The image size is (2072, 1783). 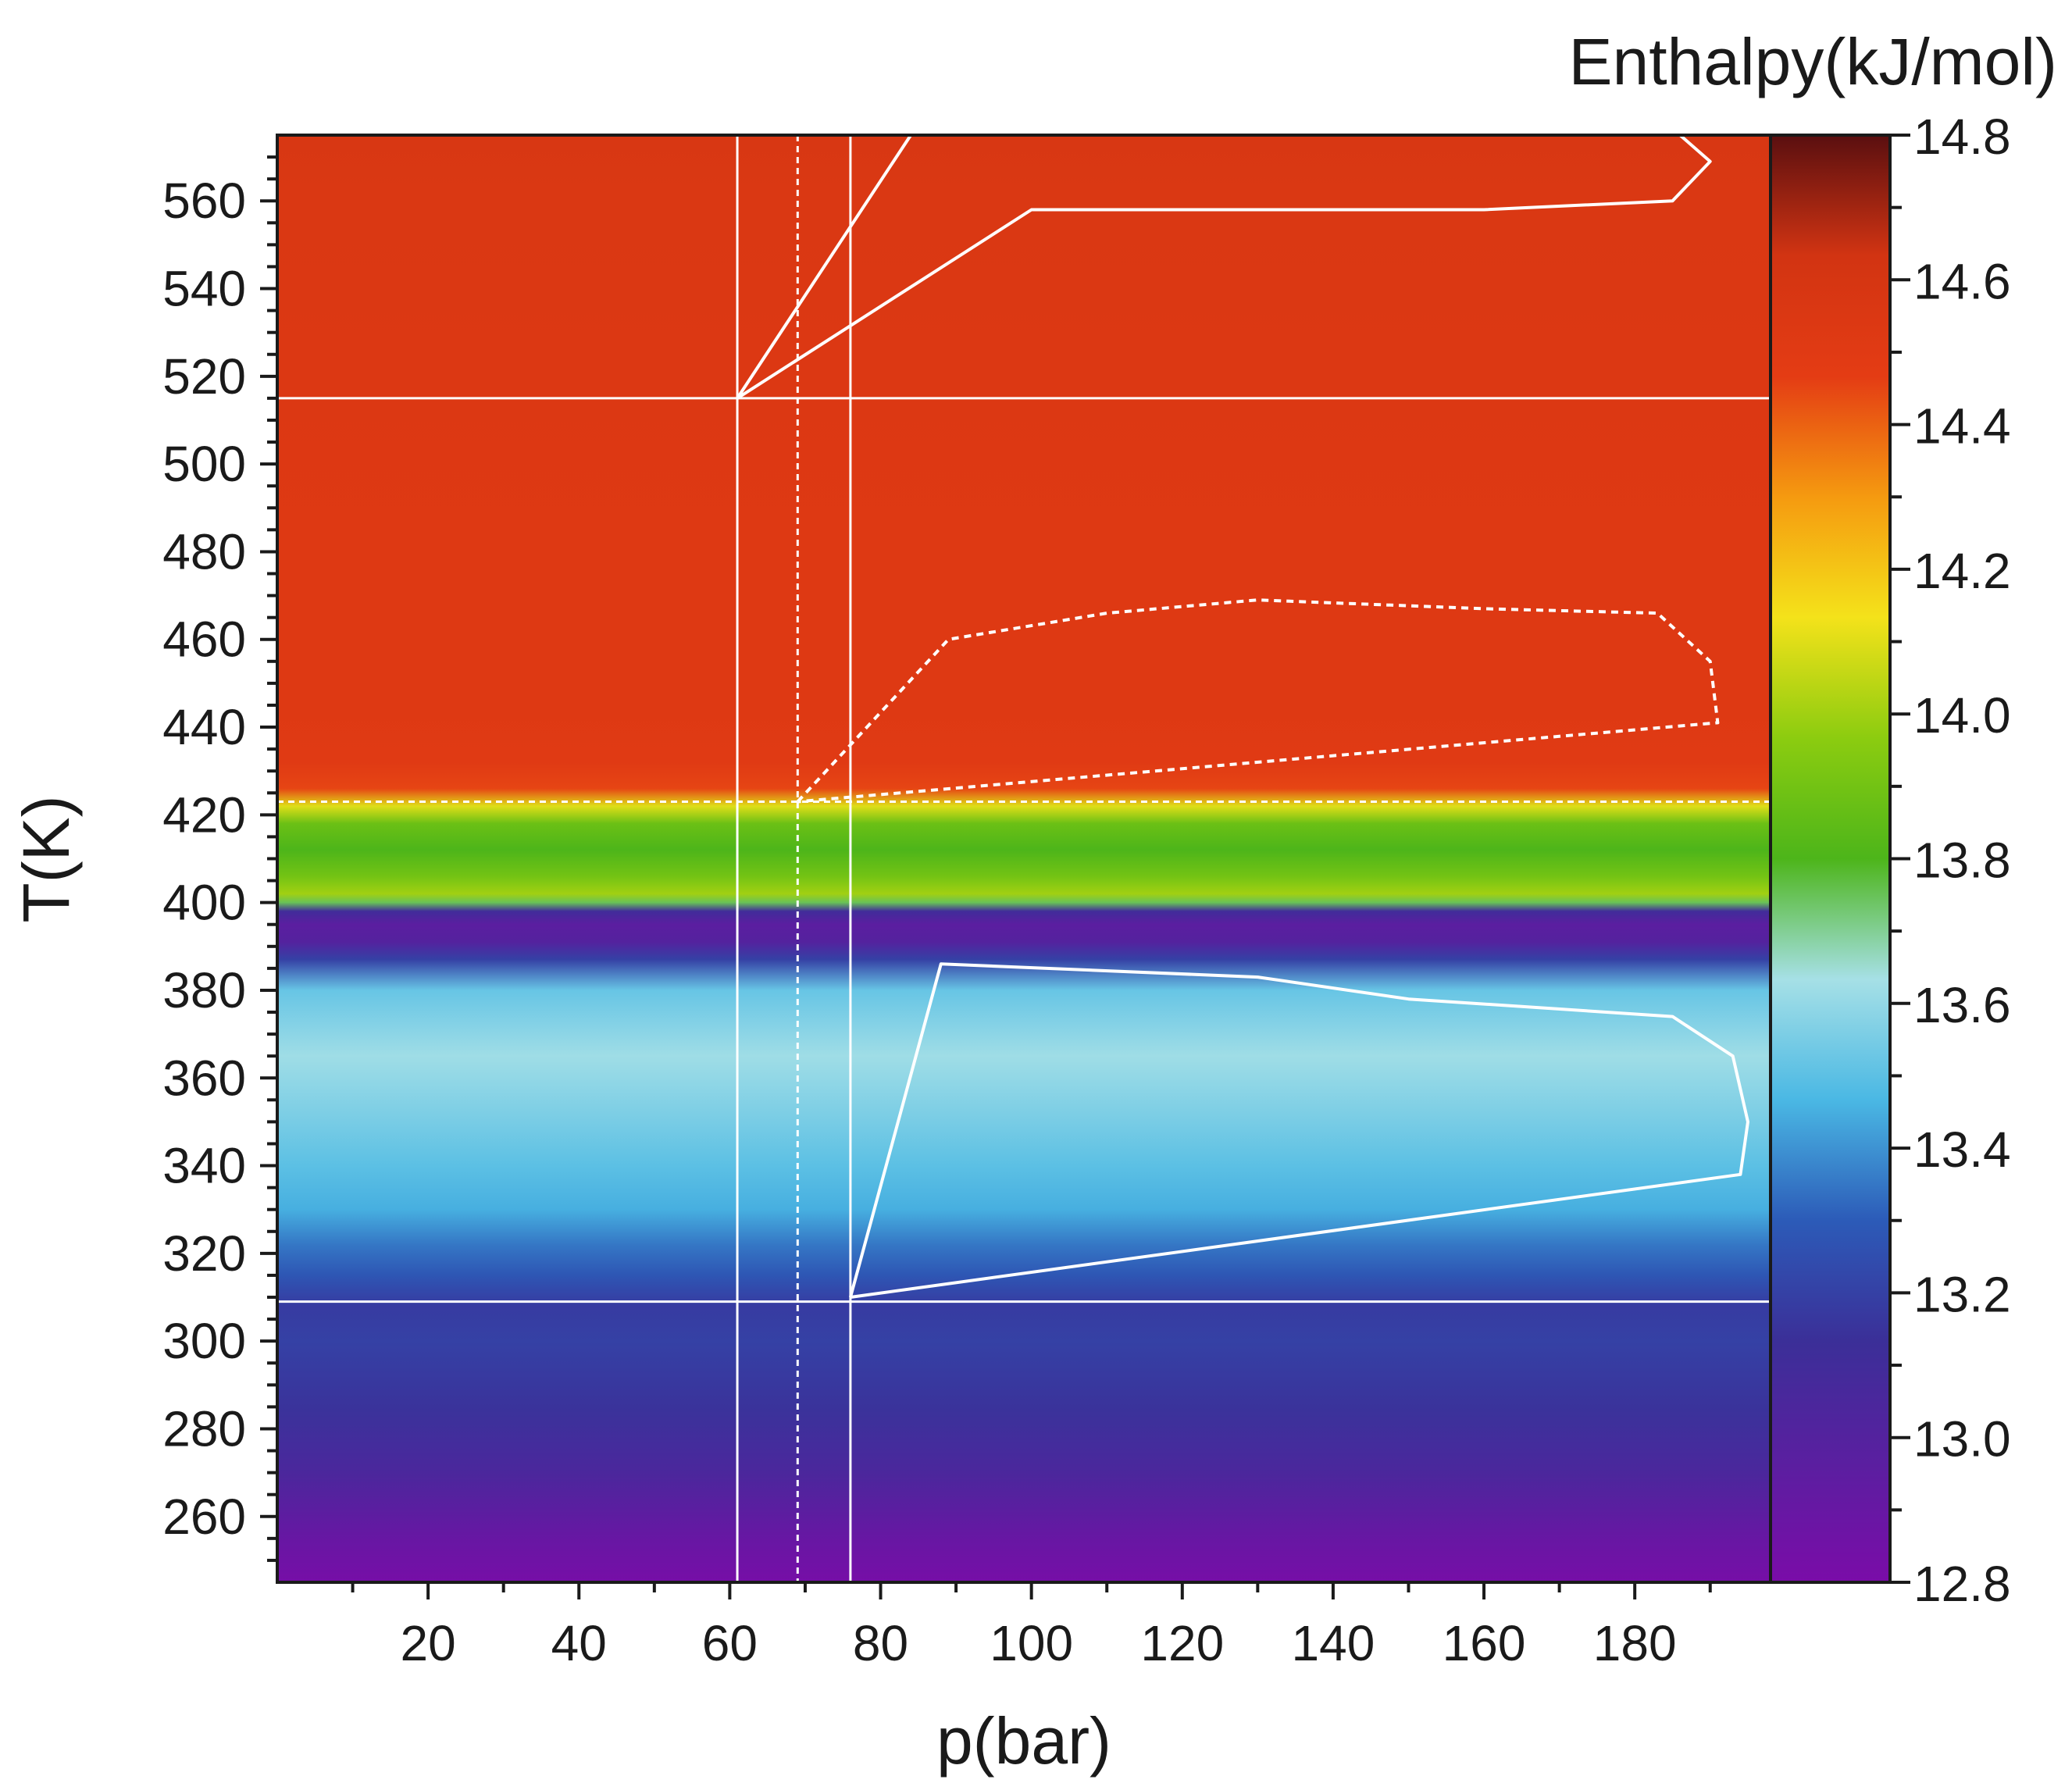 What do you see at coordinates (1024, 1741) in the screenshot?
I see `x-axis-title: p(bar)` at bounding box center [1024, 1741].